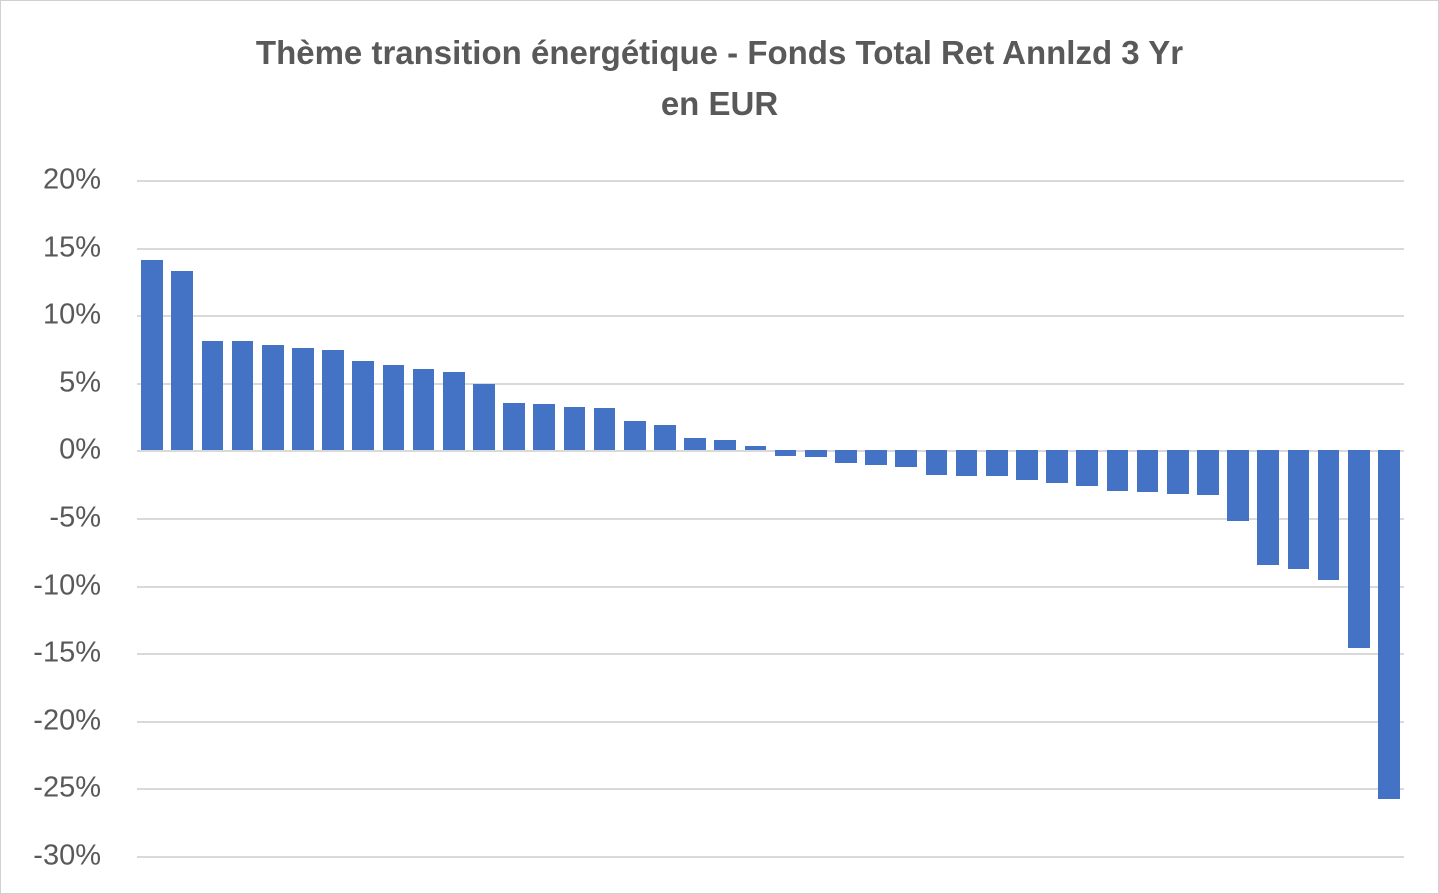 The image size is (1439, 894). I want to click on y-axis-tick-label: -30%, so click(67, 855).